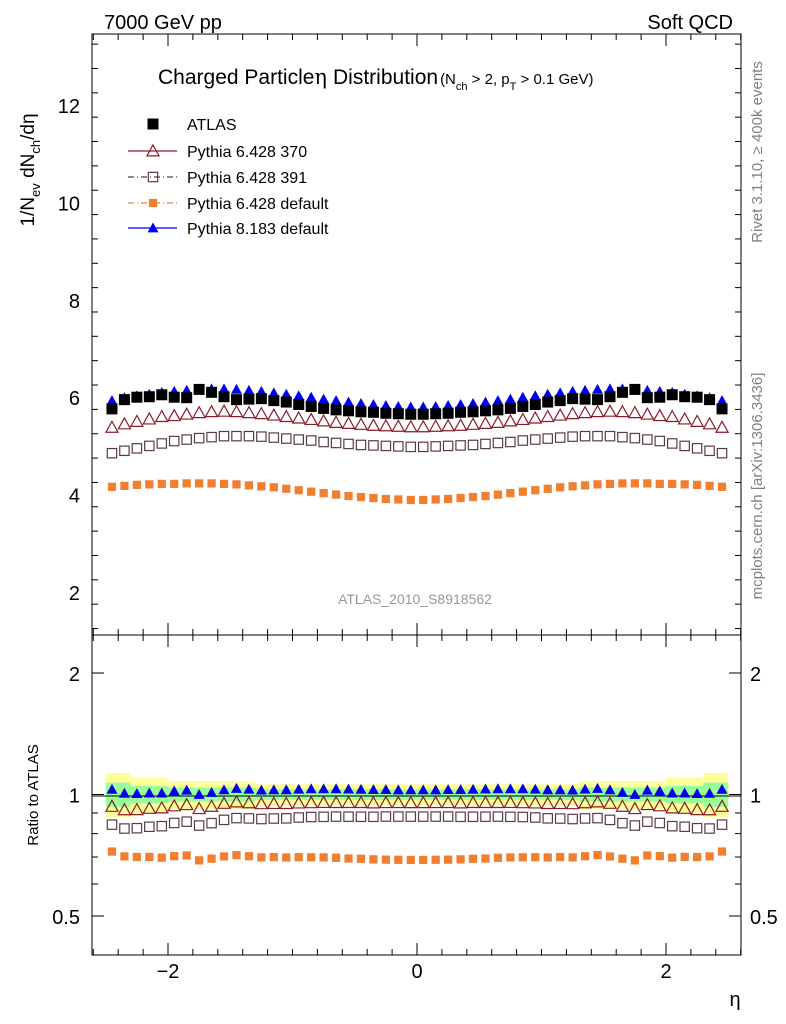 The image size is (786, 1024). Describe the element at coordinates (74, 399) in the screenshot. I see `y-tick-label: 6` at that location.